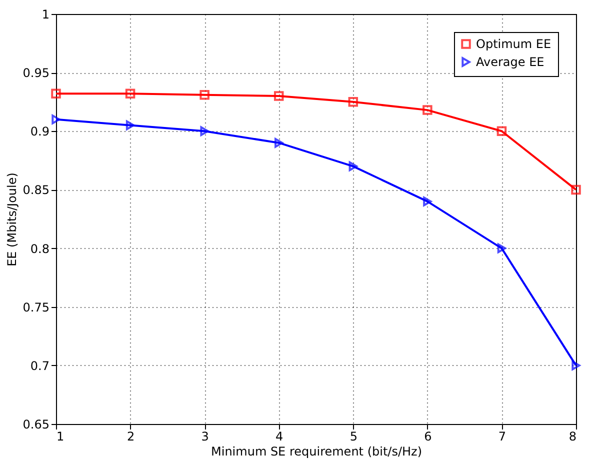  What do you see at coordinates (316, 451) in the screenshot?
I see `x-axis-title: Minimum SE requirement (bit/s/Hz)` at bounding box center [316, 451].